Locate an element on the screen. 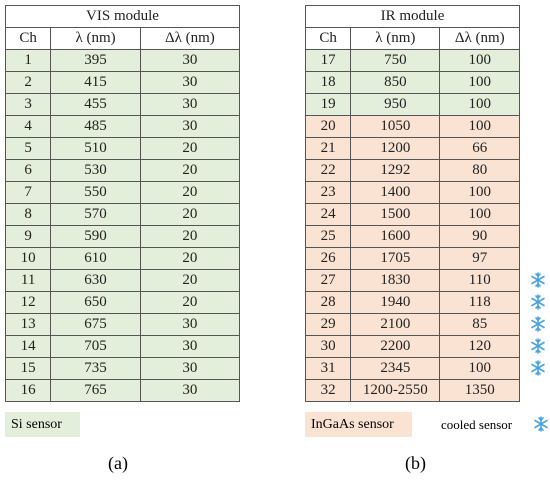 This screenshot has width=550, height=485. data-row: 29 2100 85 is located at coordinates (412, 324).